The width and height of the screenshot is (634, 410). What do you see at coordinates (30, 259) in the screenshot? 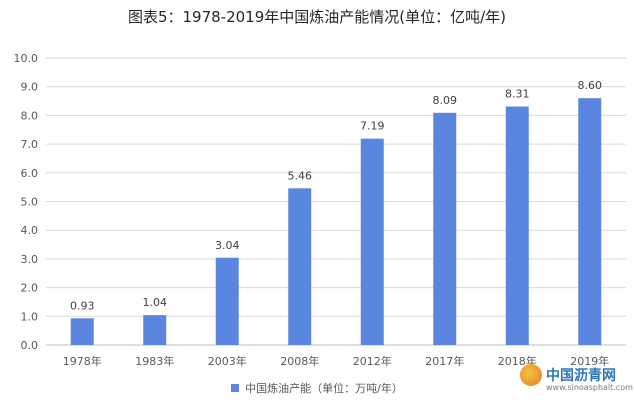
I see `y-tick-label: 3.0` at bounding box center [30, 259].